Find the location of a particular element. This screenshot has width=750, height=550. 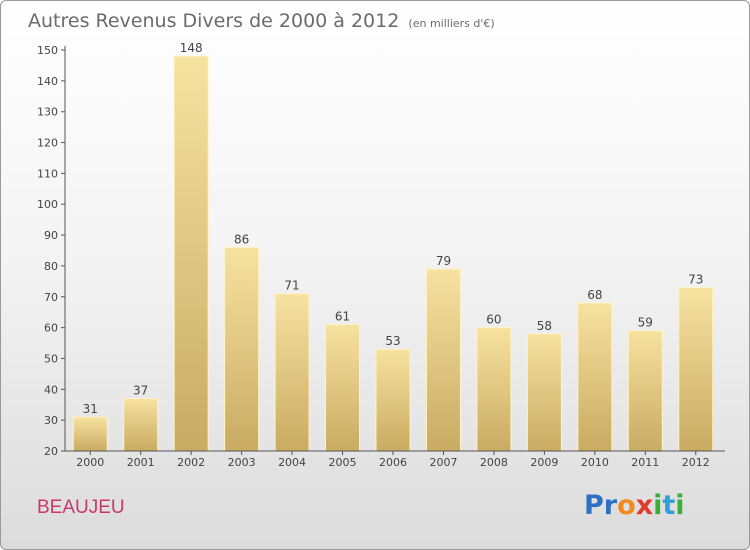

y-tick-label: 130 is located at coordinates (47, 112).